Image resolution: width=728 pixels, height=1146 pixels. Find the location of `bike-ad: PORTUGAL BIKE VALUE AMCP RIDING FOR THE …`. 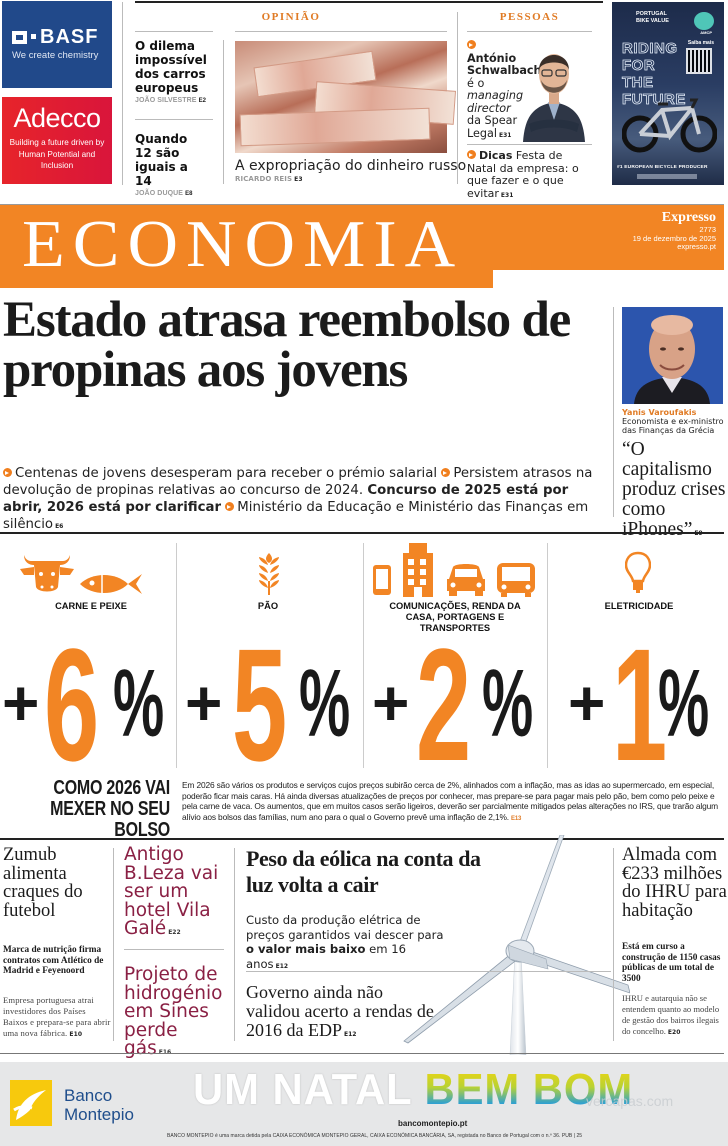

bike-ad: PORTUGAL BIKE VALUE AMCP RIDING FOR THE … is located at coordinates (668, 93).